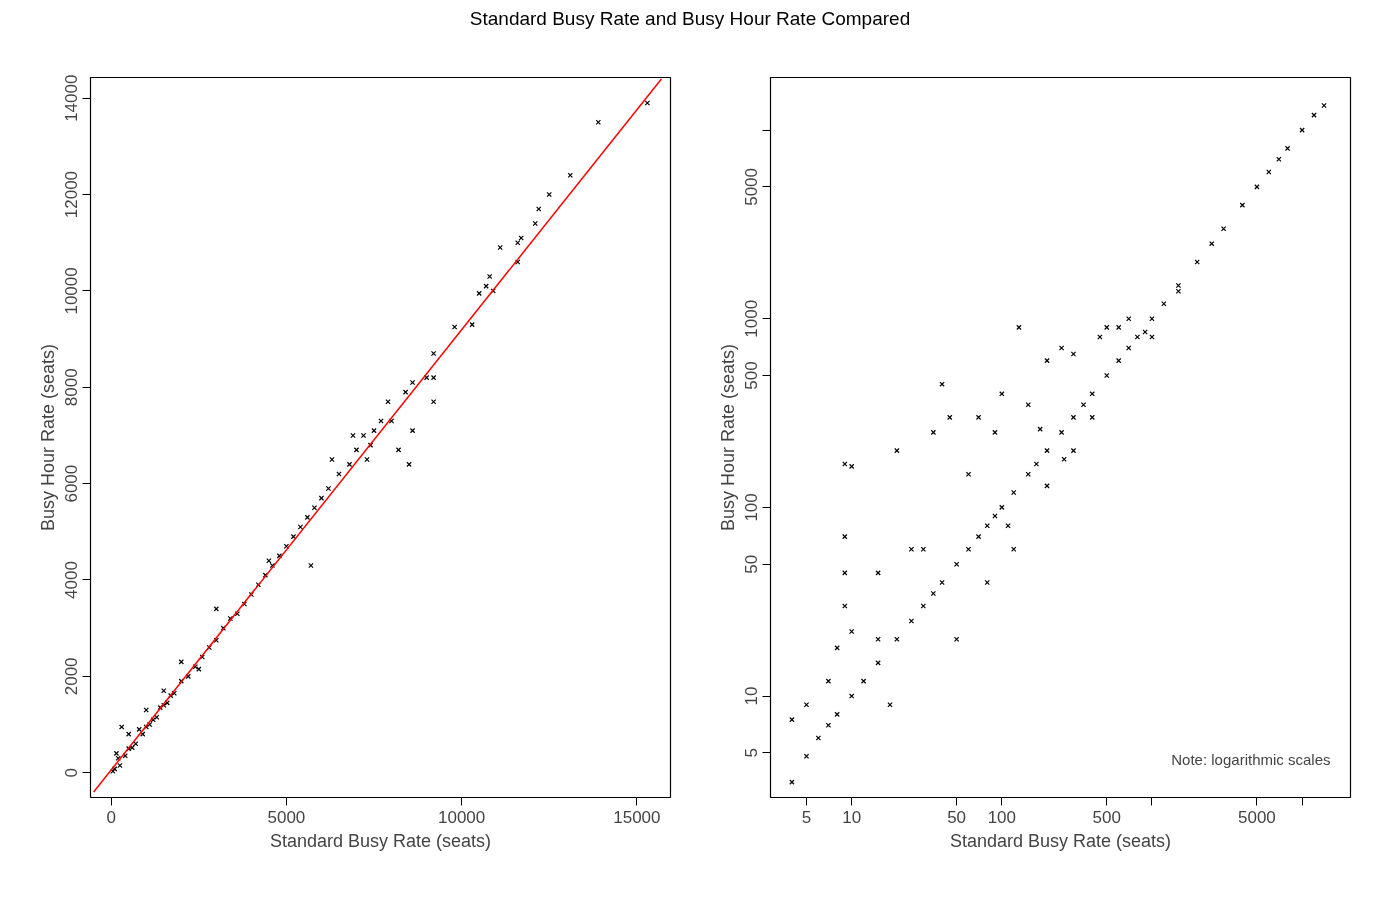 The width and height of the screenshot is (1379, 903). What do you see at coordinates (72, 291) in the screenshot?
I see `y-tick-label: 10000` at bounding box center [72, 291].